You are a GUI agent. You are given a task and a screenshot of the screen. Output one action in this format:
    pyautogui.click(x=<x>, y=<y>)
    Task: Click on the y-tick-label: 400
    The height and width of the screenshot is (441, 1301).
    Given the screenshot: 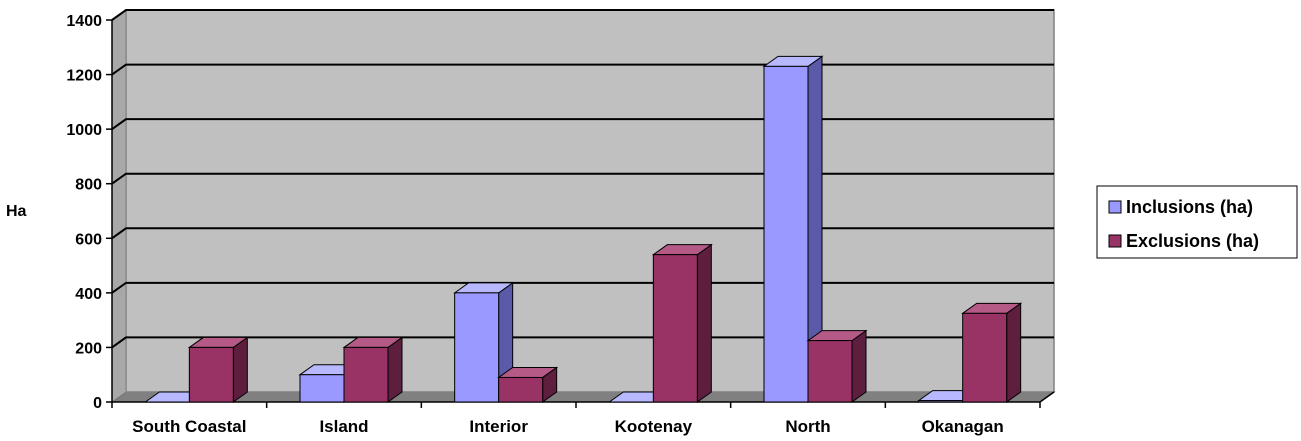 What is the action you would take?
    pyautogui.click(x=88, y=294)
    